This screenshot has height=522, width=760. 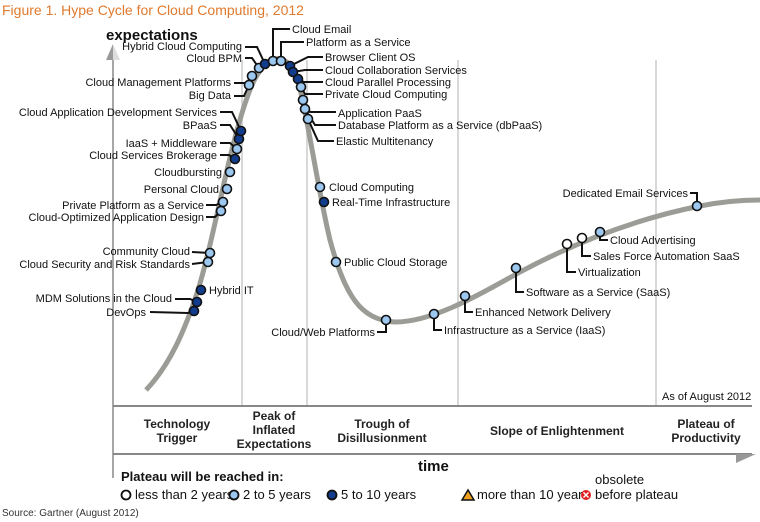 I want to click on tech-label-cloud-advertising: Cloud Advertising, so click(x=653, y=241).